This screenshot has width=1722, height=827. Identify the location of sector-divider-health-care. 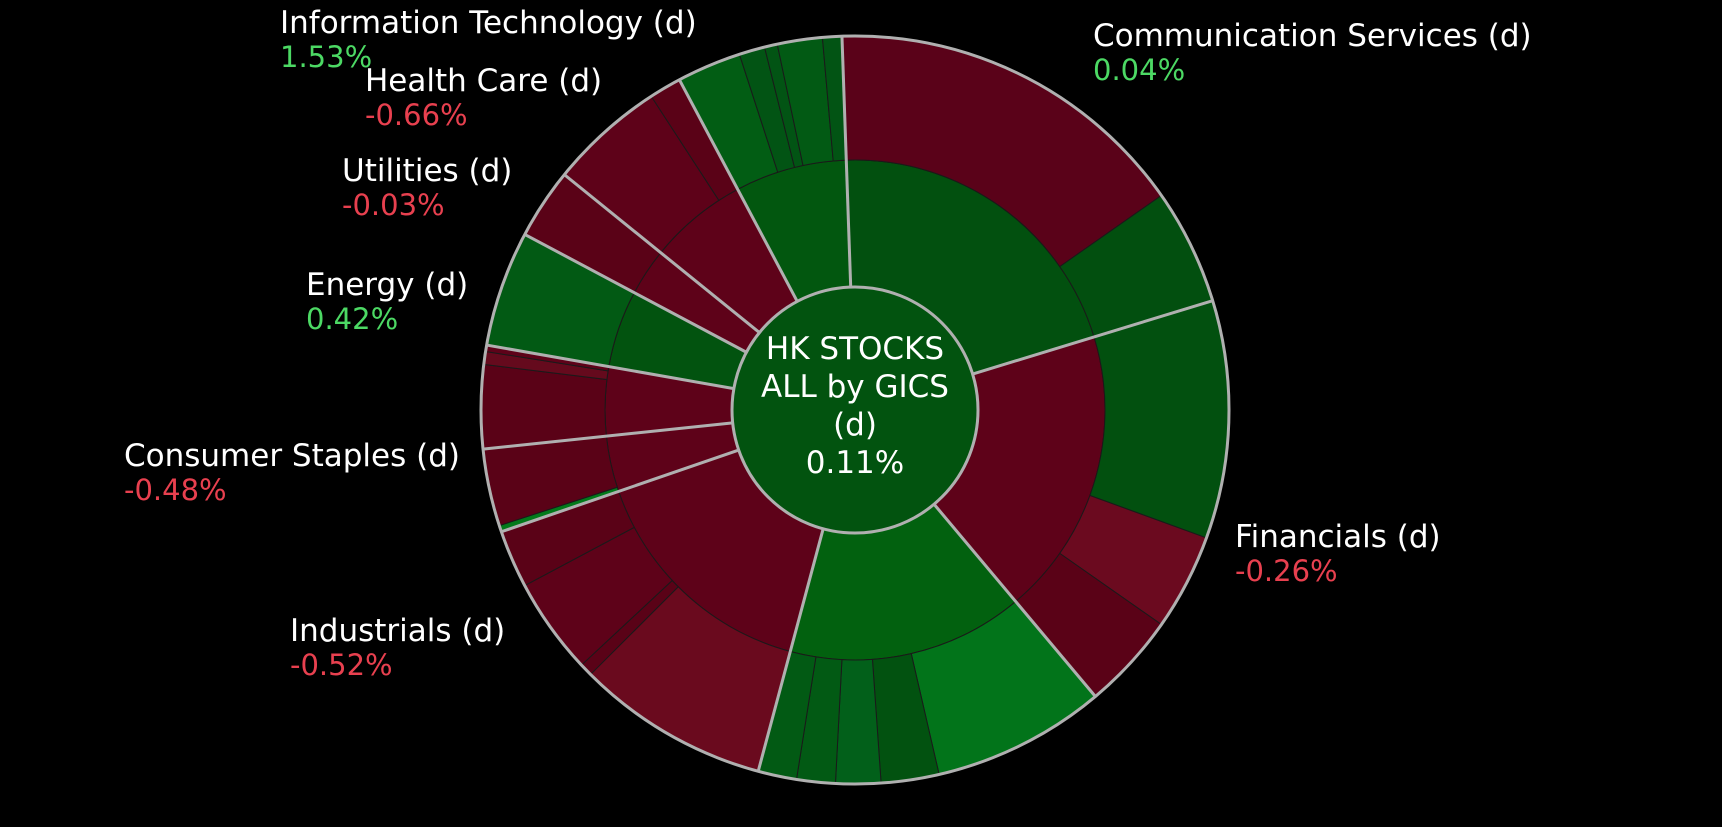
(636, 293).